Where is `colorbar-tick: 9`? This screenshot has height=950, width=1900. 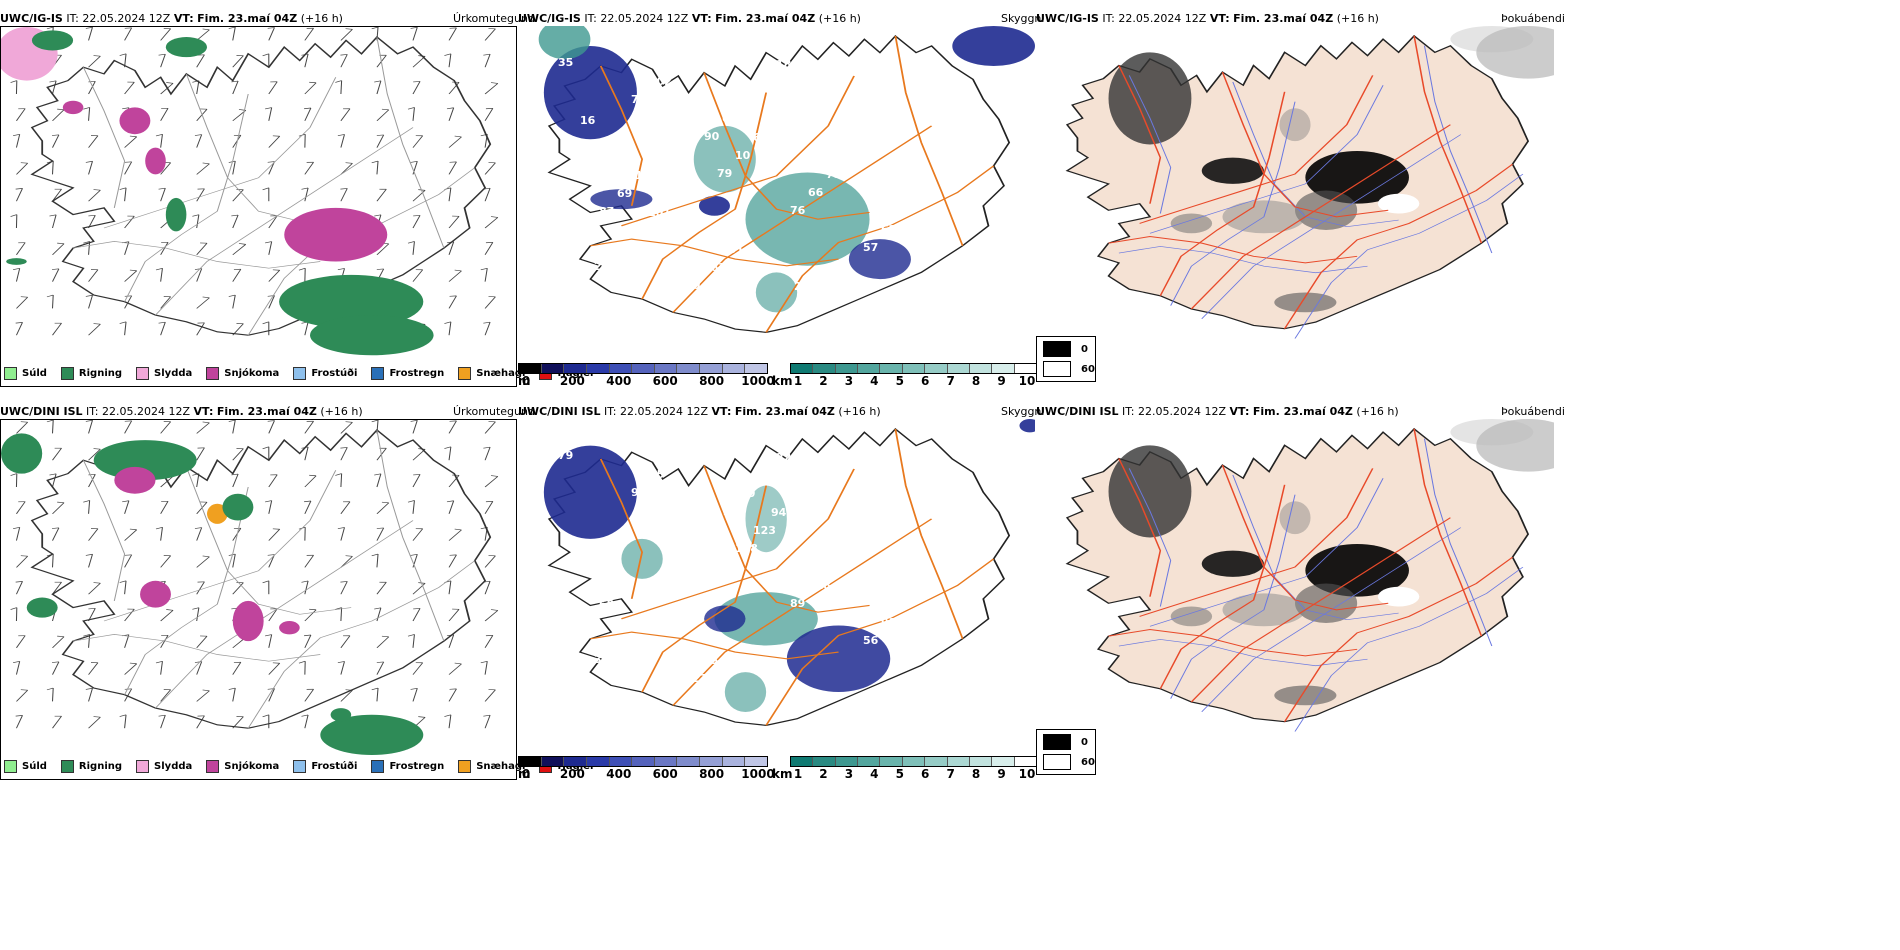 colorbar-tick: 9 is located at coordinates (1001, 774).